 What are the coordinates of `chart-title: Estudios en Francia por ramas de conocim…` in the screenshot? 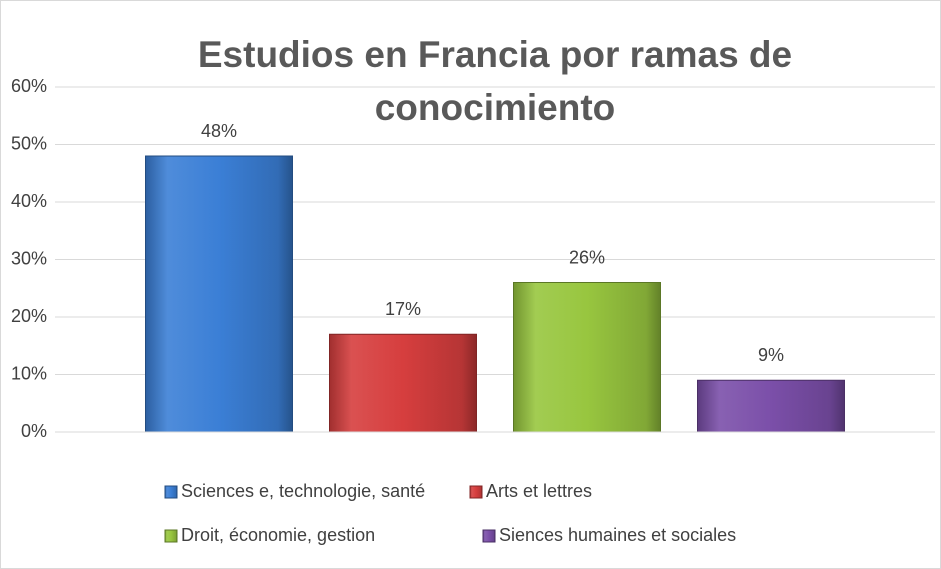 It's located at (495, 81).